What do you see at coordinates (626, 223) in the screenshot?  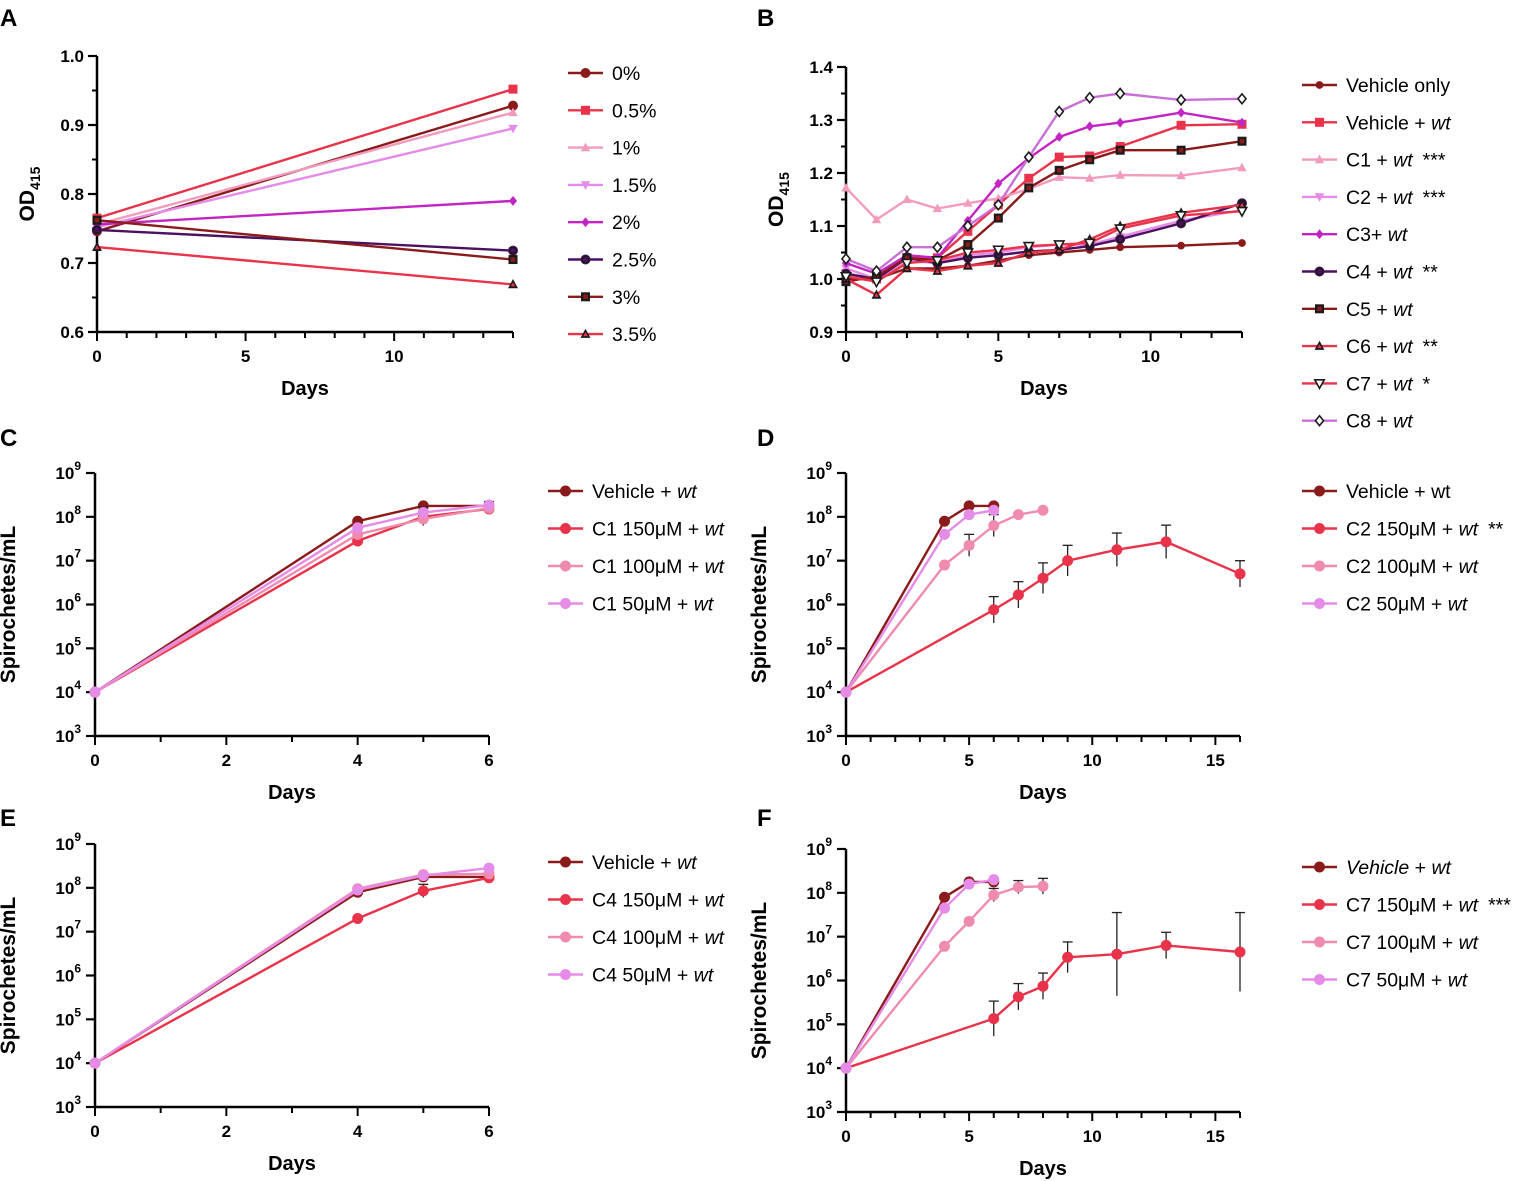 I see `legend-label: 2%` at bounding box center [626, 223].